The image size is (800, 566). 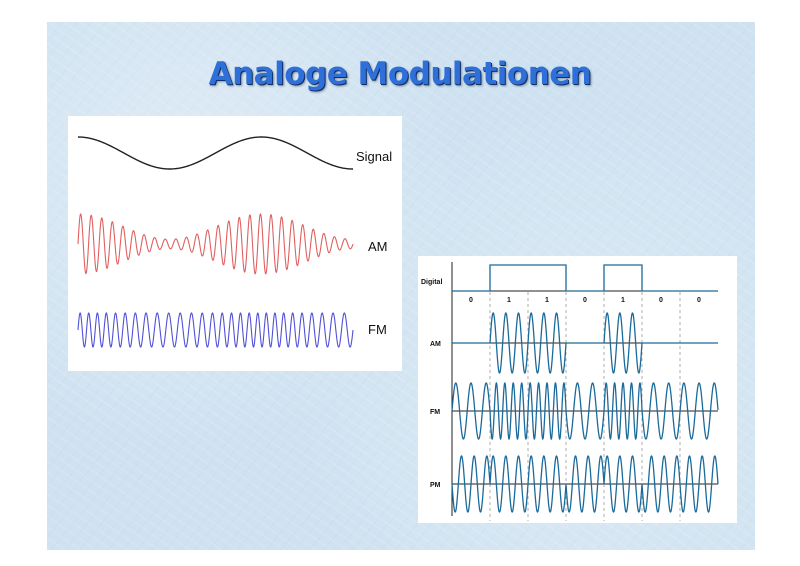 I want to click on signal-label: Signal, so click(x=374, y=156).